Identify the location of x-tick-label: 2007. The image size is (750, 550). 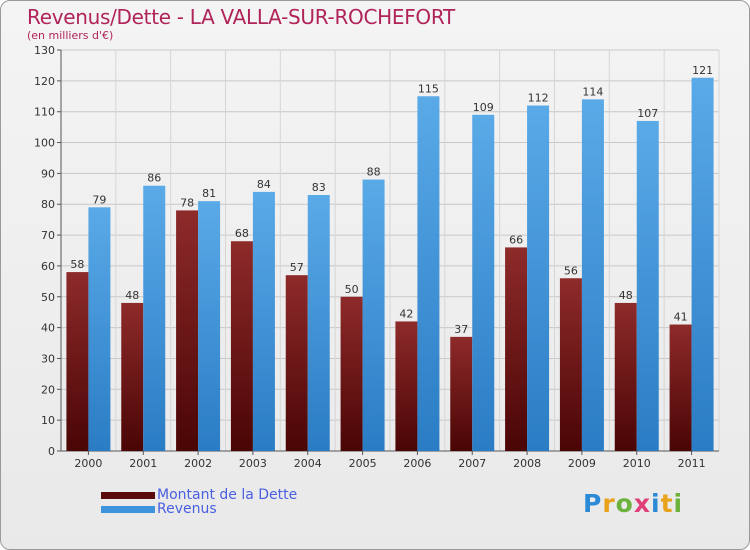
(472, 463).